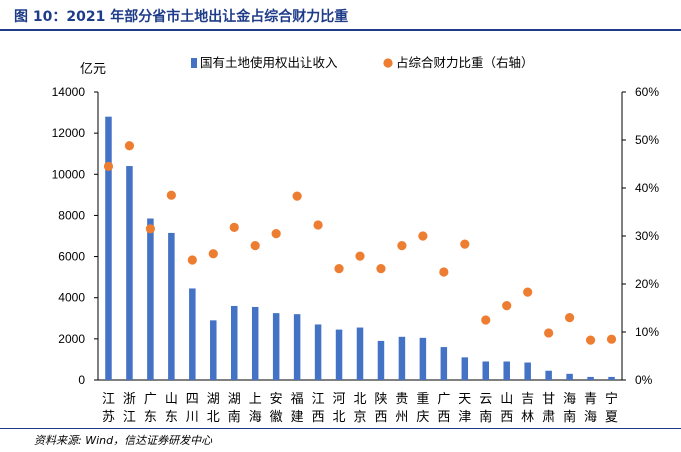 The width and height of the screenshot is (681, 452). I want to click on x-category-label-top: 上, so click(255, 399).